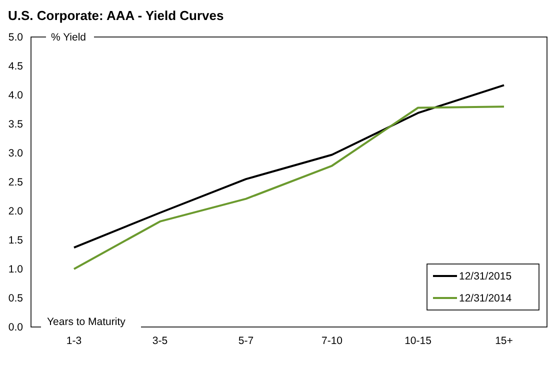 The image size is (557, 368). I want to click on y-tick-label: 3.0, so click(16, 154).